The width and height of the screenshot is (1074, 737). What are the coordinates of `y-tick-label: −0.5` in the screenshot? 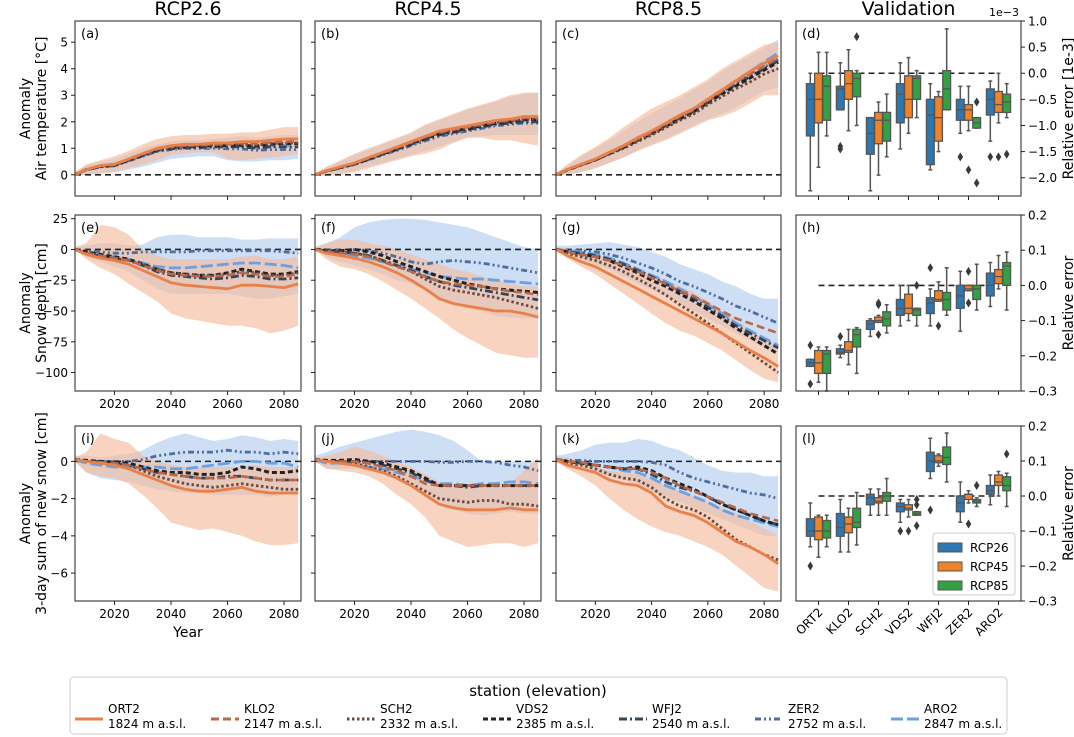 It's located at (1042, 100).